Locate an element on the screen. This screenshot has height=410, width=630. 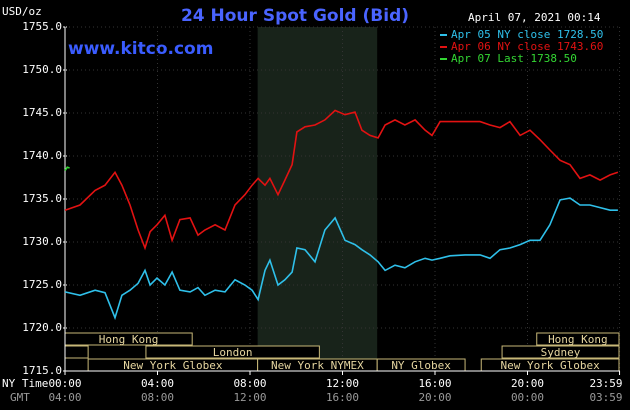
y-tick-label: 1750.0 is located at coordinates (42, 69).